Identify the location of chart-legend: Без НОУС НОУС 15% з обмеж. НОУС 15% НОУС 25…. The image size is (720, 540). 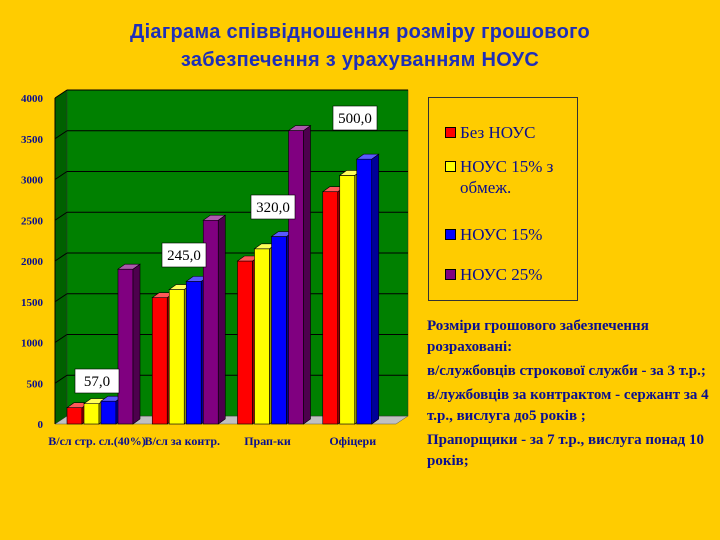
(503, 199).